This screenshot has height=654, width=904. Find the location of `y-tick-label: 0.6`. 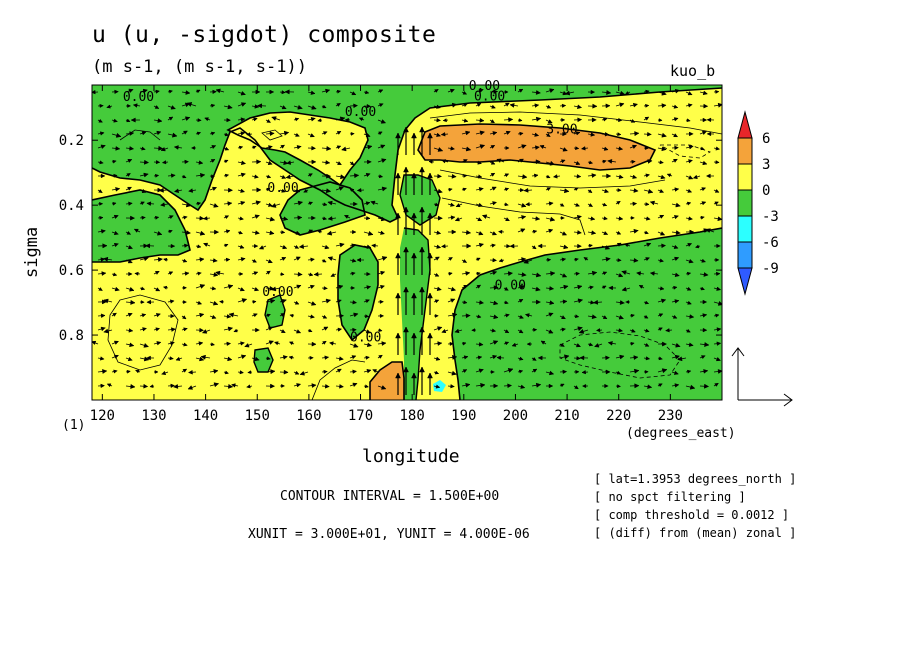

y-tick-label: 0.6 is located at coordinates (71, 271).